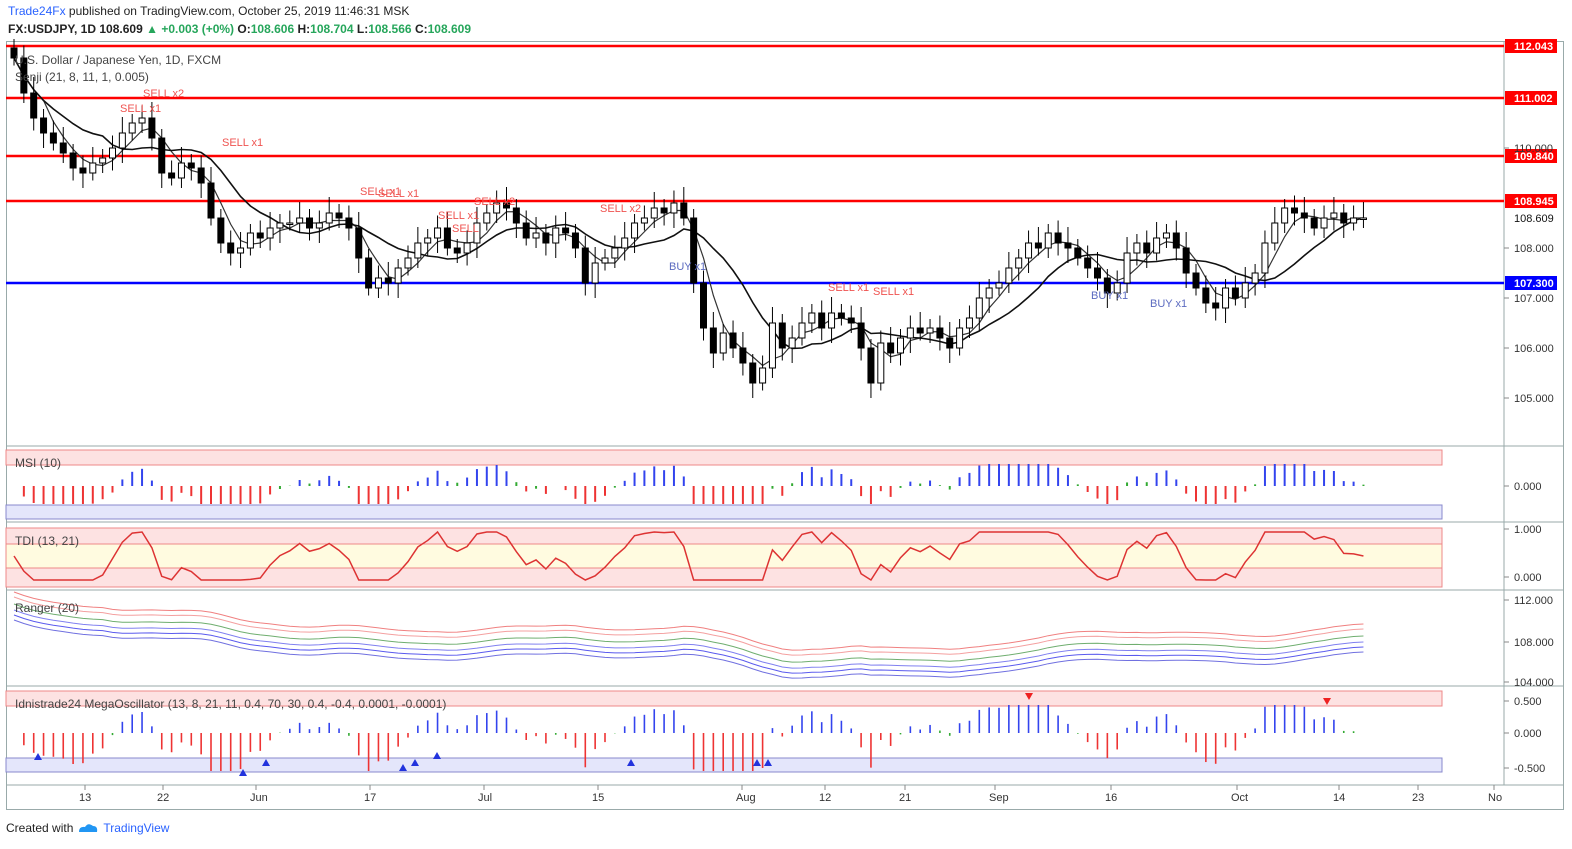  I want to click on open-value: 108.606, so click(272, 29).